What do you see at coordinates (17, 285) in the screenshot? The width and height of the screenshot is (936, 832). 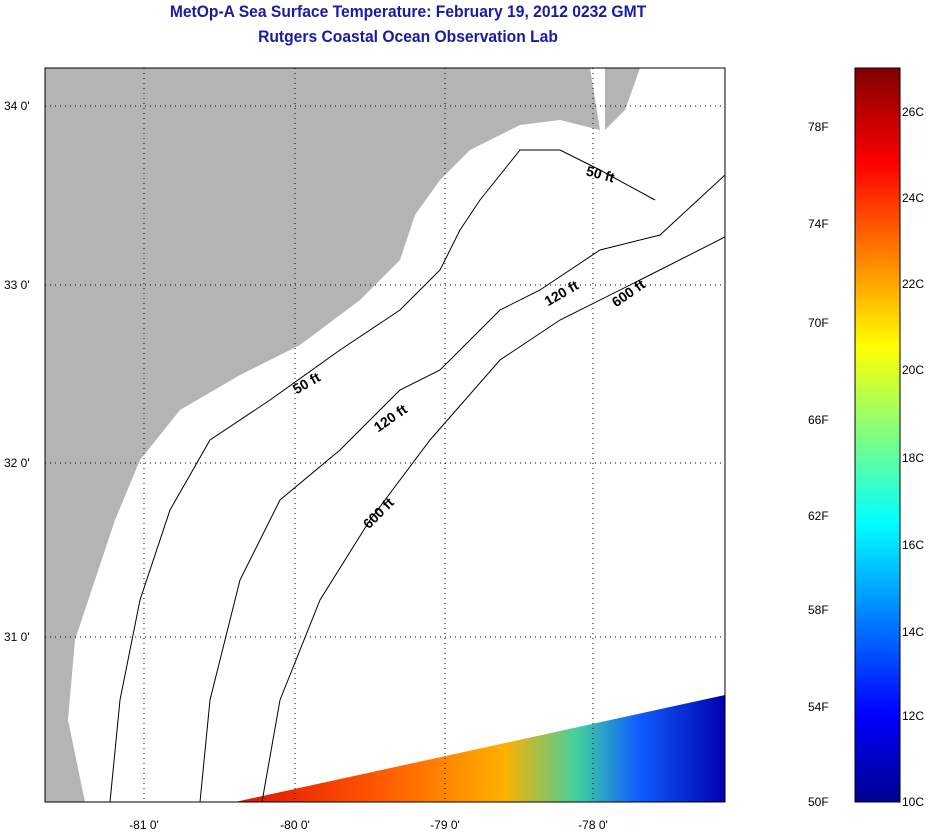 I see `lat-label: 33 0'` at bounding box center [17, 285].